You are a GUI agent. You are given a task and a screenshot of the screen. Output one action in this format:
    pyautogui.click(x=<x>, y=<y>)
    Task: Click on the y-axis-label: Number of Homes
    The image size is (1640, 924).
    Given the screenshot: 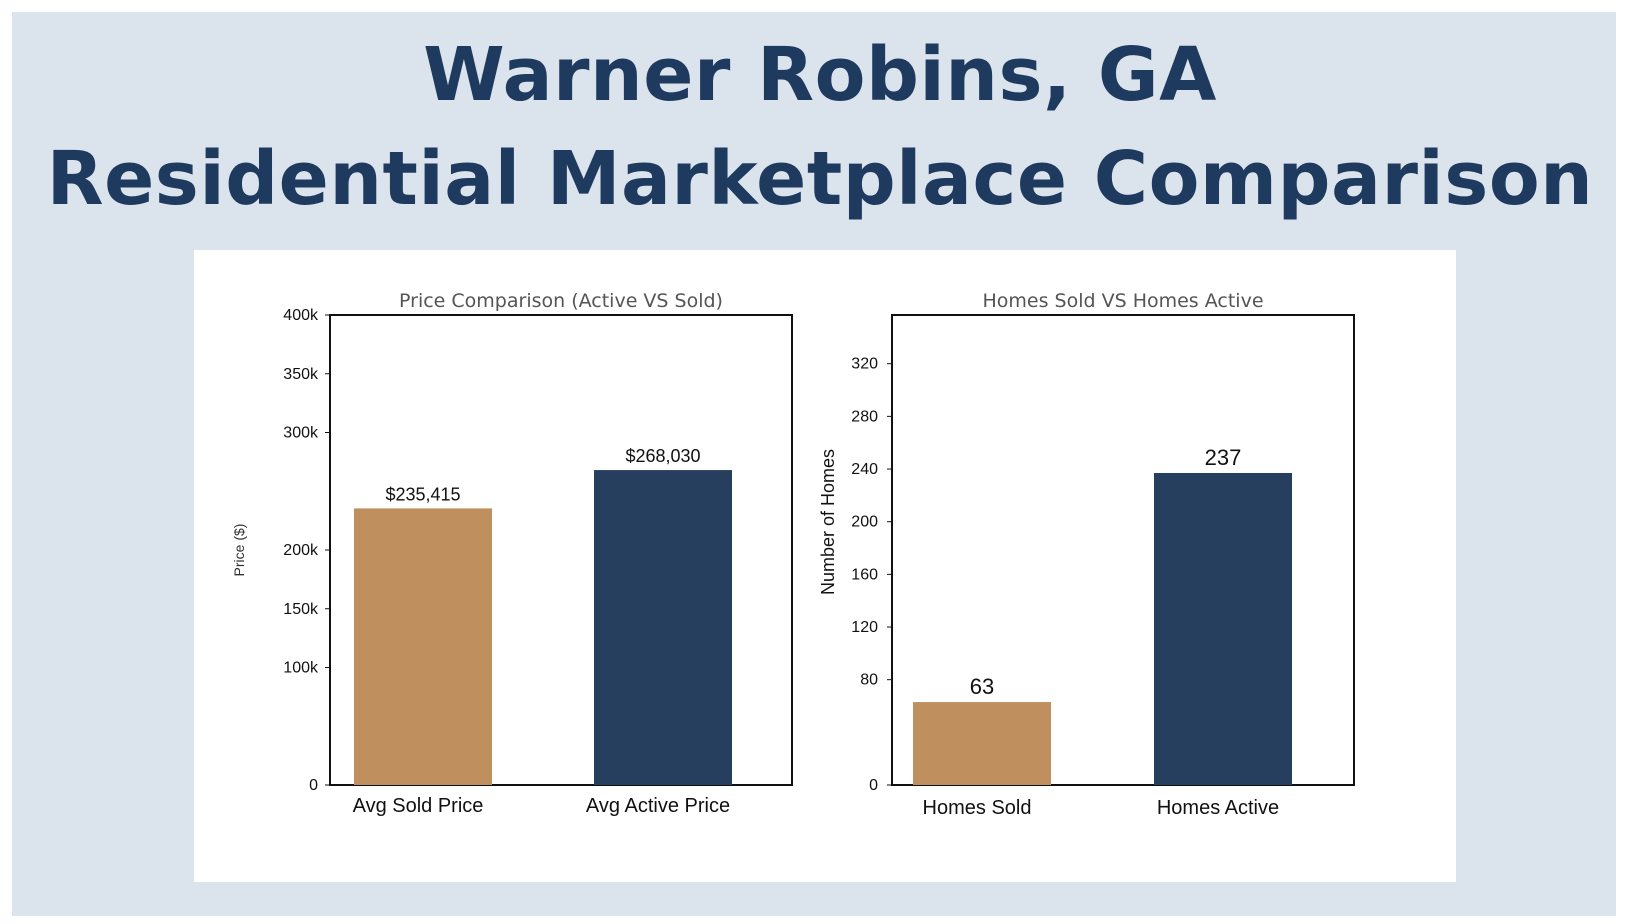 What is the action you would take?
    pyautogui.click(x=828, y=522)
    